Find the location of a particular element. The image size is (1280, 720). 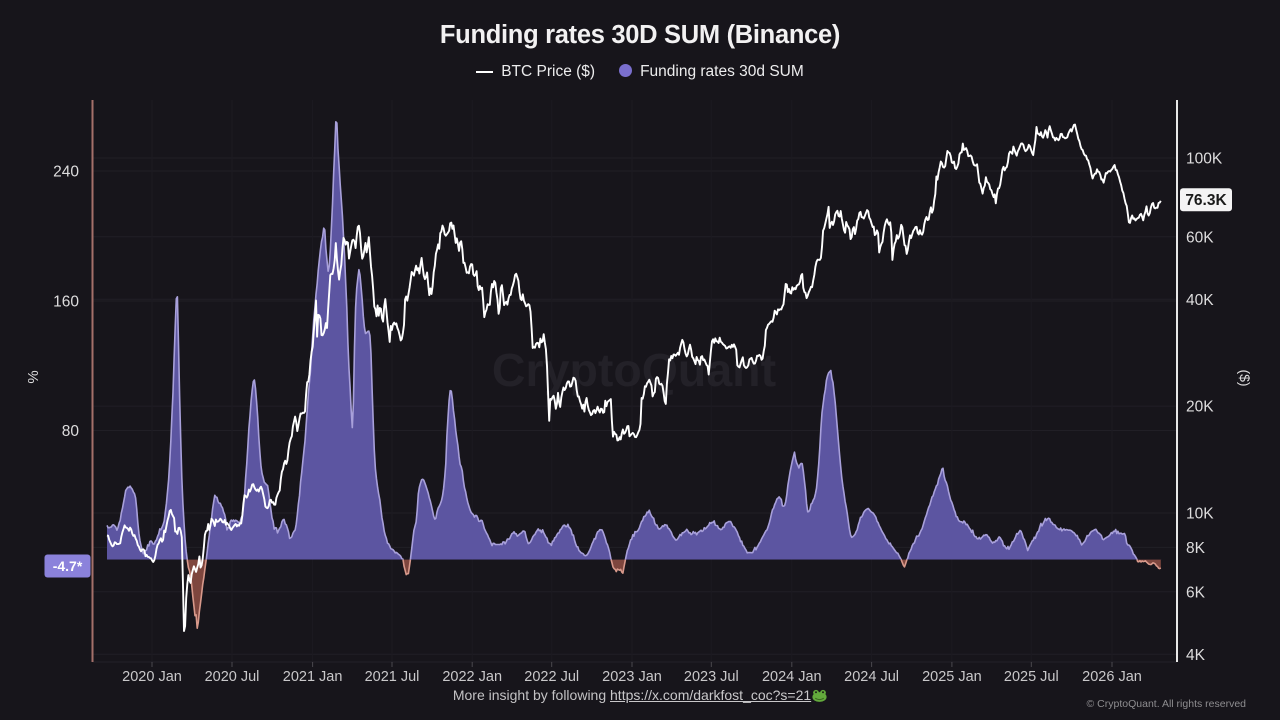

svg-text: 4K is located at coordinates (1196, 655).